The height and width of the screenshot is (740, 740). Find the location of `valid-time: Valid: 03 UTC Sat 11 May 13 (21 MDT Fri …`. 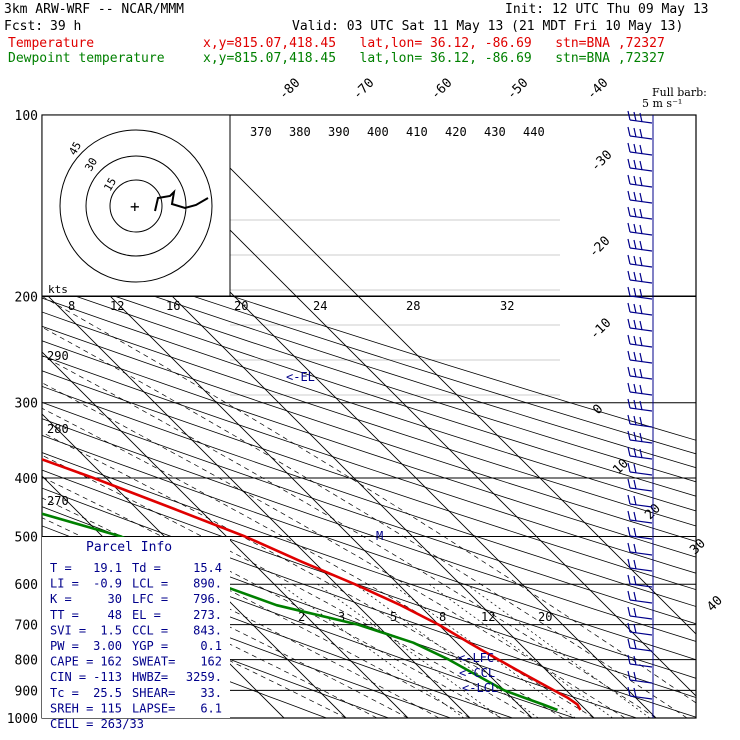

valid-time: Valid: 03 UTC Sat 11 May 13 (21 MDT Fri … is located at coordinates (488, 26).